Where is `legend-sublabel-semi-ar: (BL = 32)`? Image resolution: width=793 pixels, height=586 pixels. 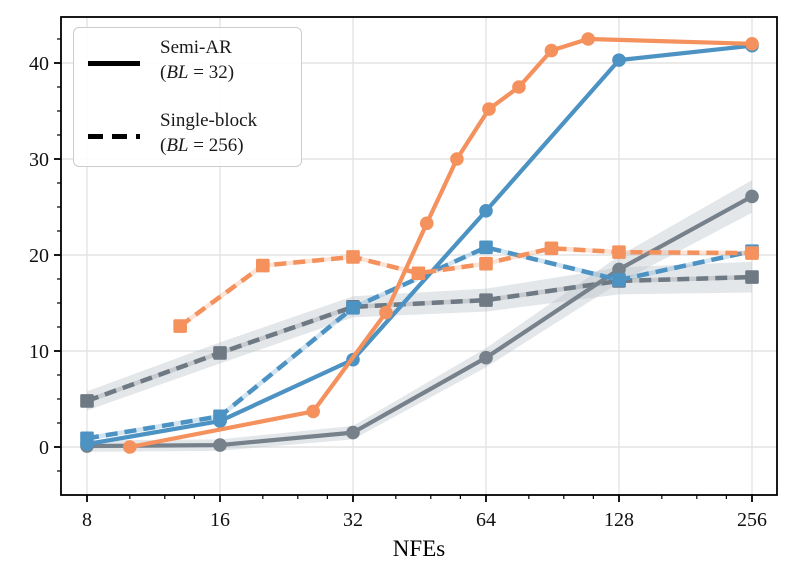 legend-sublabel-semi-ar: (BL = 32) is located at coordinates (197, 72).